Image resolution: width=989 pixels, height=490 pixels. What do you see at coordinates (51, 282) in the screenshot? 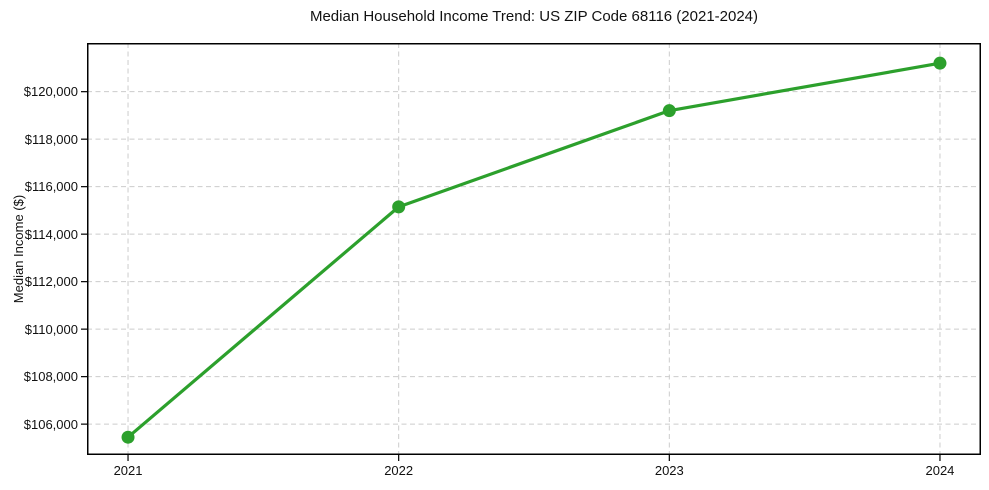
I see `y-tick-label: $112,000` at bounding box center [51, 282].